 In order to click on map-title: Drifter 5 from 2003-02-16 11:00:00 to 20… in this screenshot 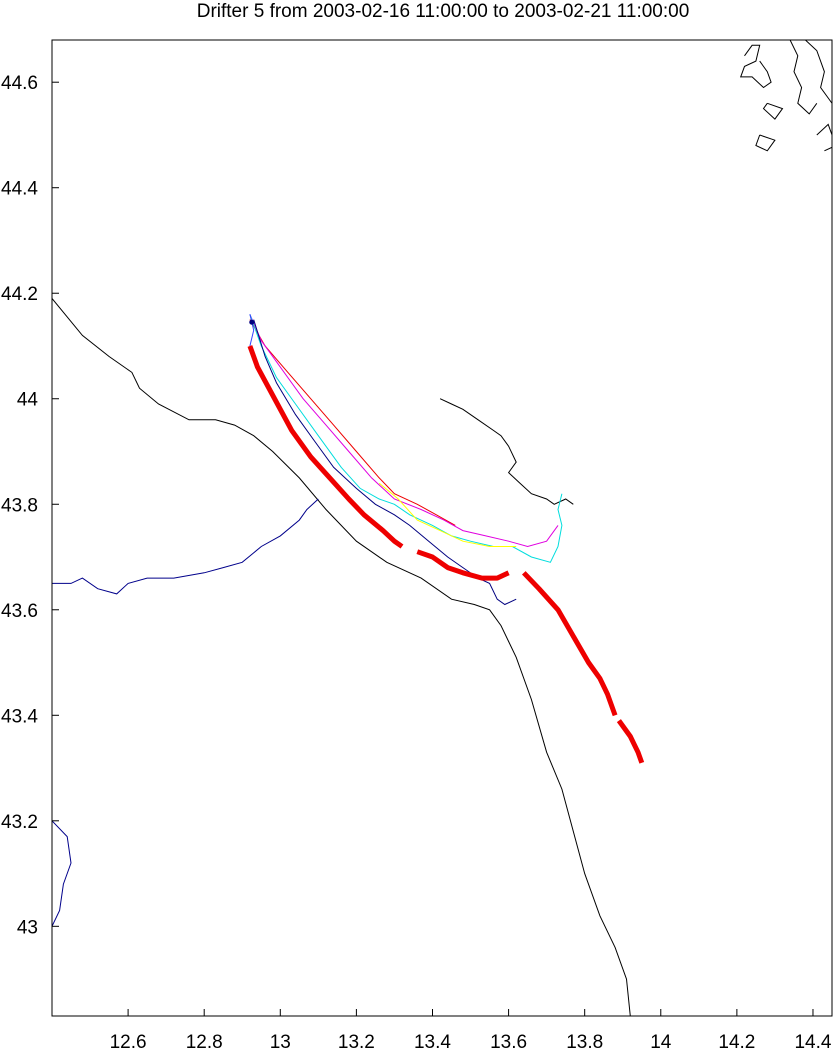, I will do `click(443, 11)`.